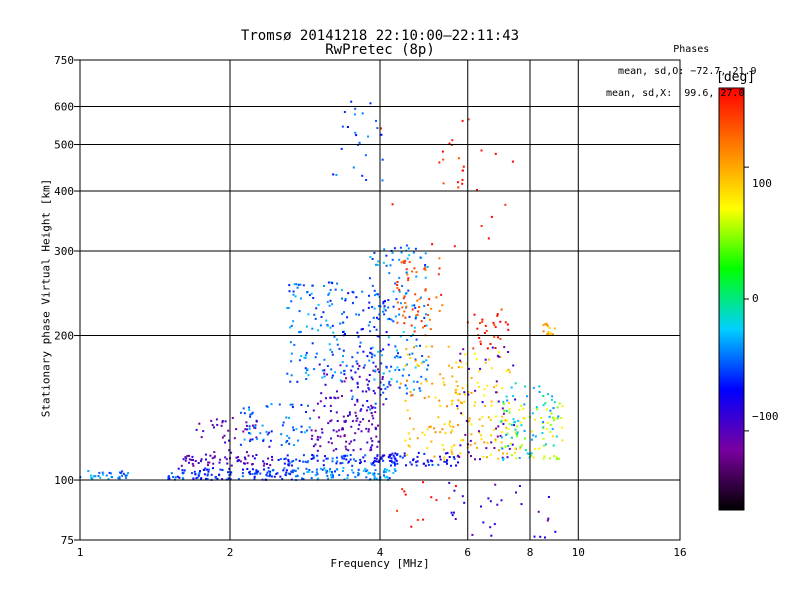  Describe the element at coordinates (467, 552) in the screenshot. I see `x-tick-label: 6` at that location.